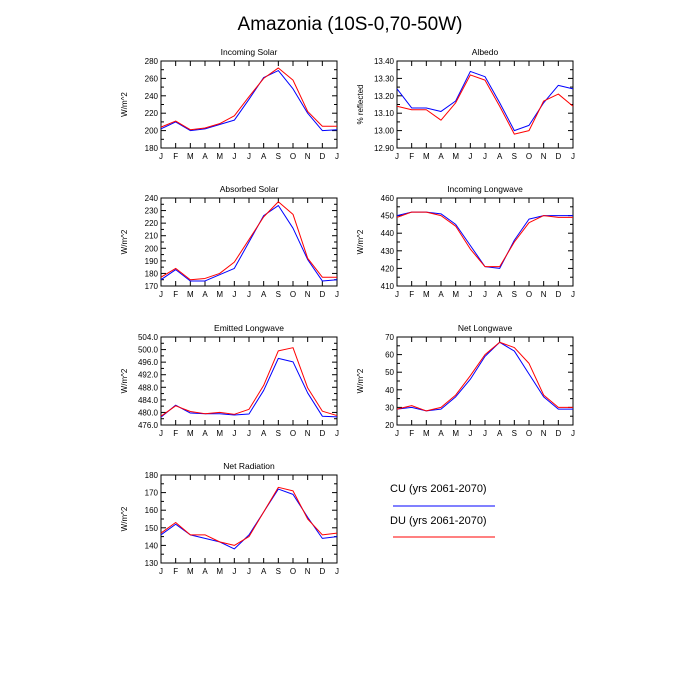  Describe the element at coordinates (152, 528) in the screenshot. I see `y-tick-label: 150` at that location.